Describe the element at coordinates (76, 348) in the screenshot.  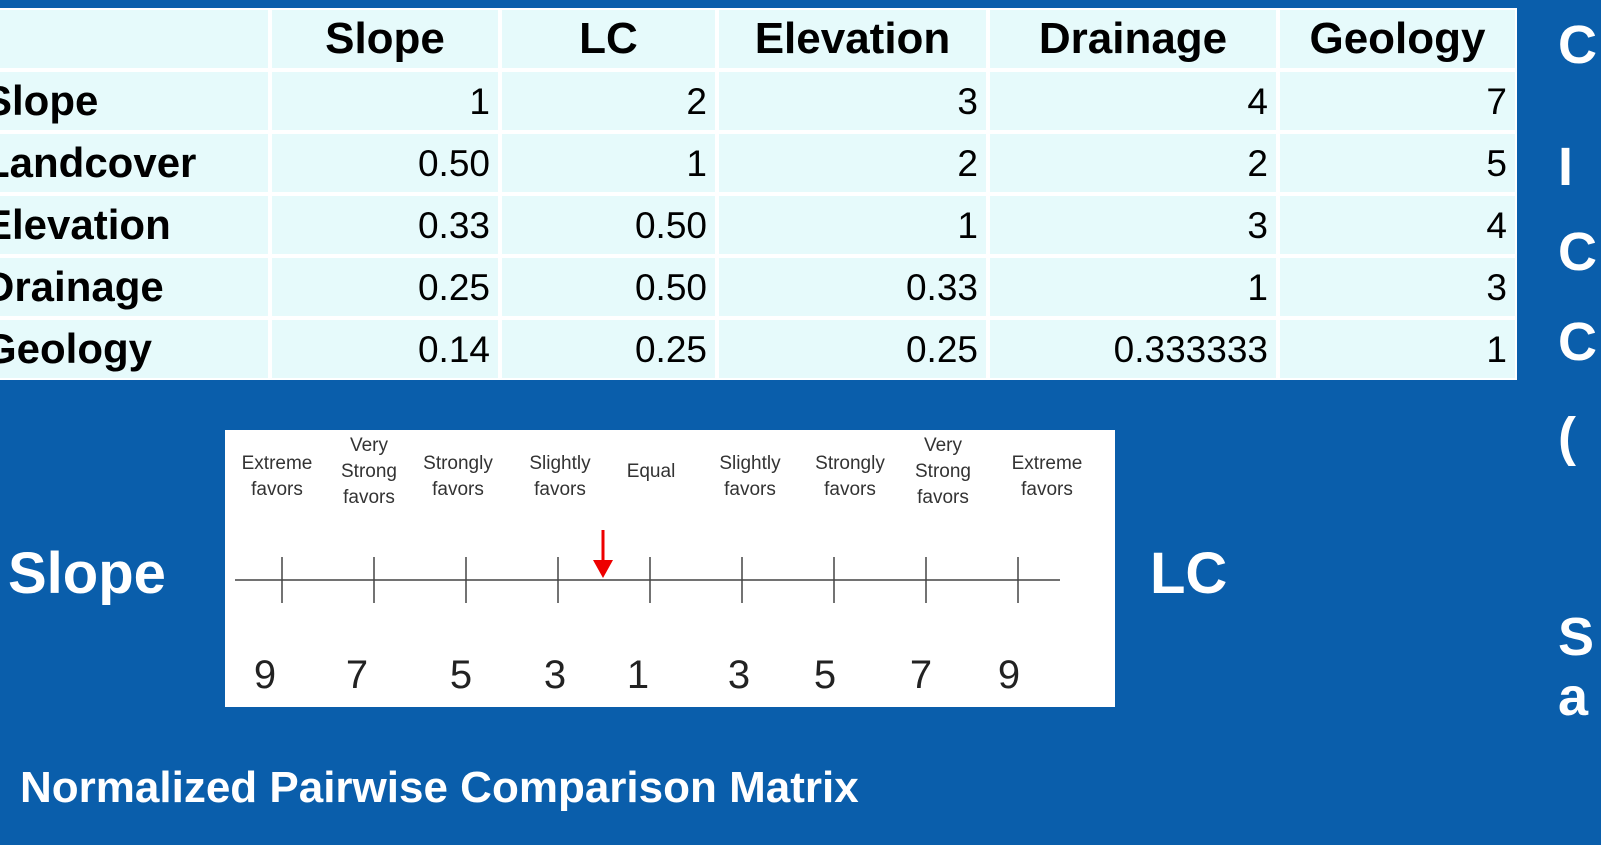
I see `row-label: Geology` at that location.